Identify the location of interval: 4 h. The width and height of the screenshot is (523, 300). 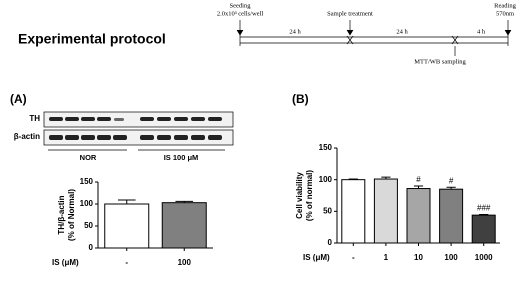
(481, 31).